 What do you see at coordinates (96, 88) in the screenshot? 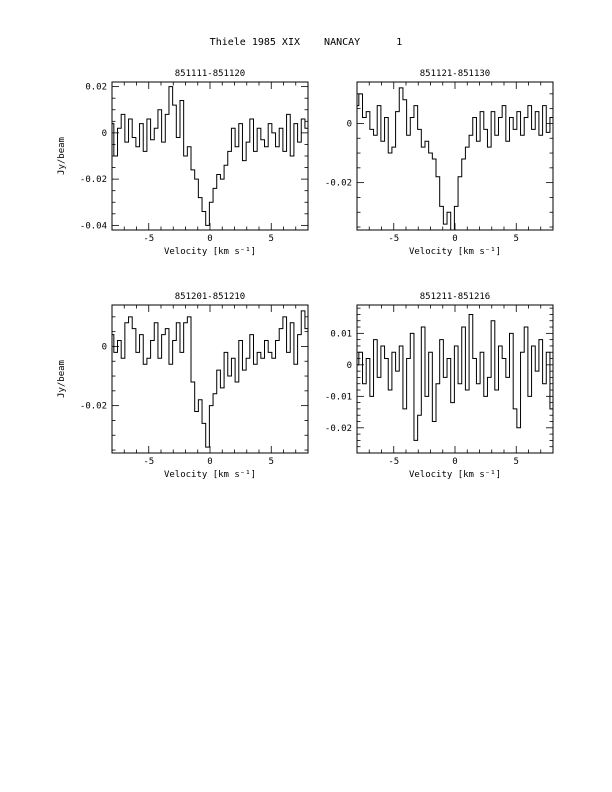
I see `y-tick-label: 0.02` at bounding box center [96, 88].